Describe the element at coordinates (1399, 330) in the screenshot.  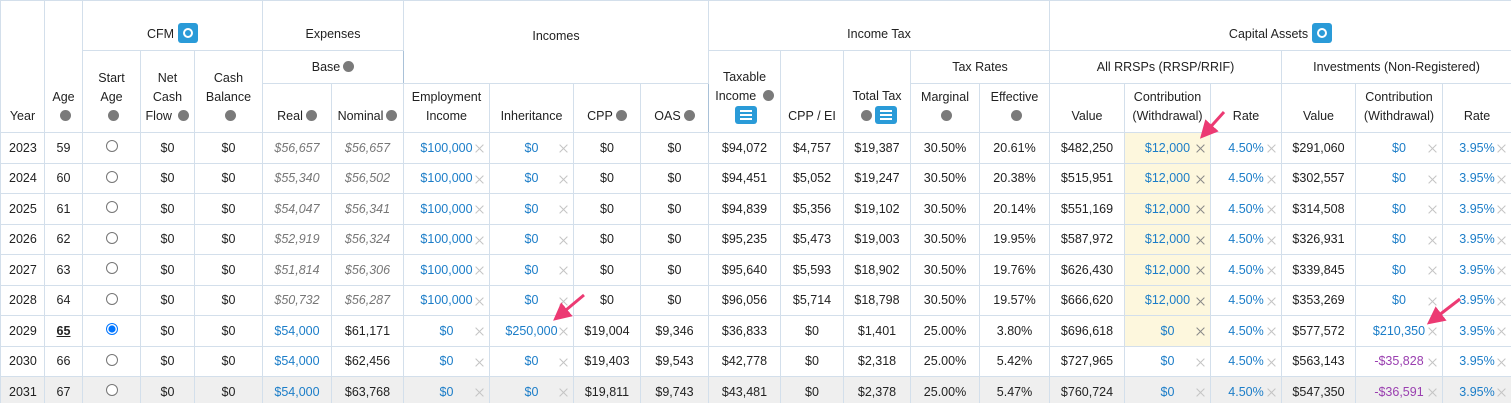
I see `editable-value: $210,350` at that location.